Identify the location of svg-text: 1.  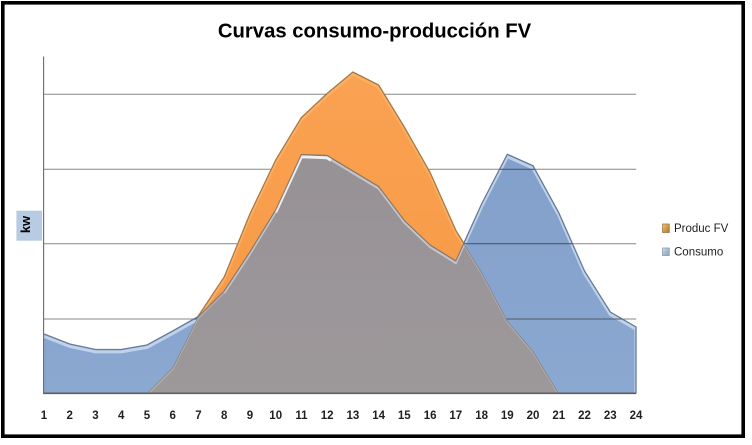
(44, 416).